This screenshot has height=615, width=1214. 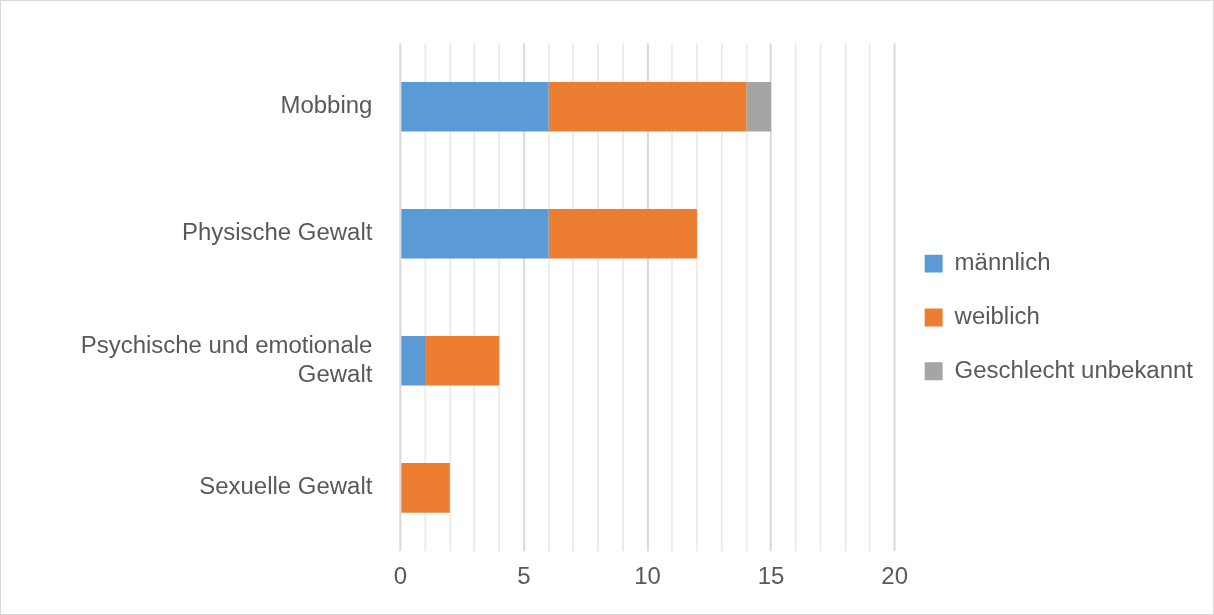 I want to click on x-tick-label: 15, so click(x=771, y=576).